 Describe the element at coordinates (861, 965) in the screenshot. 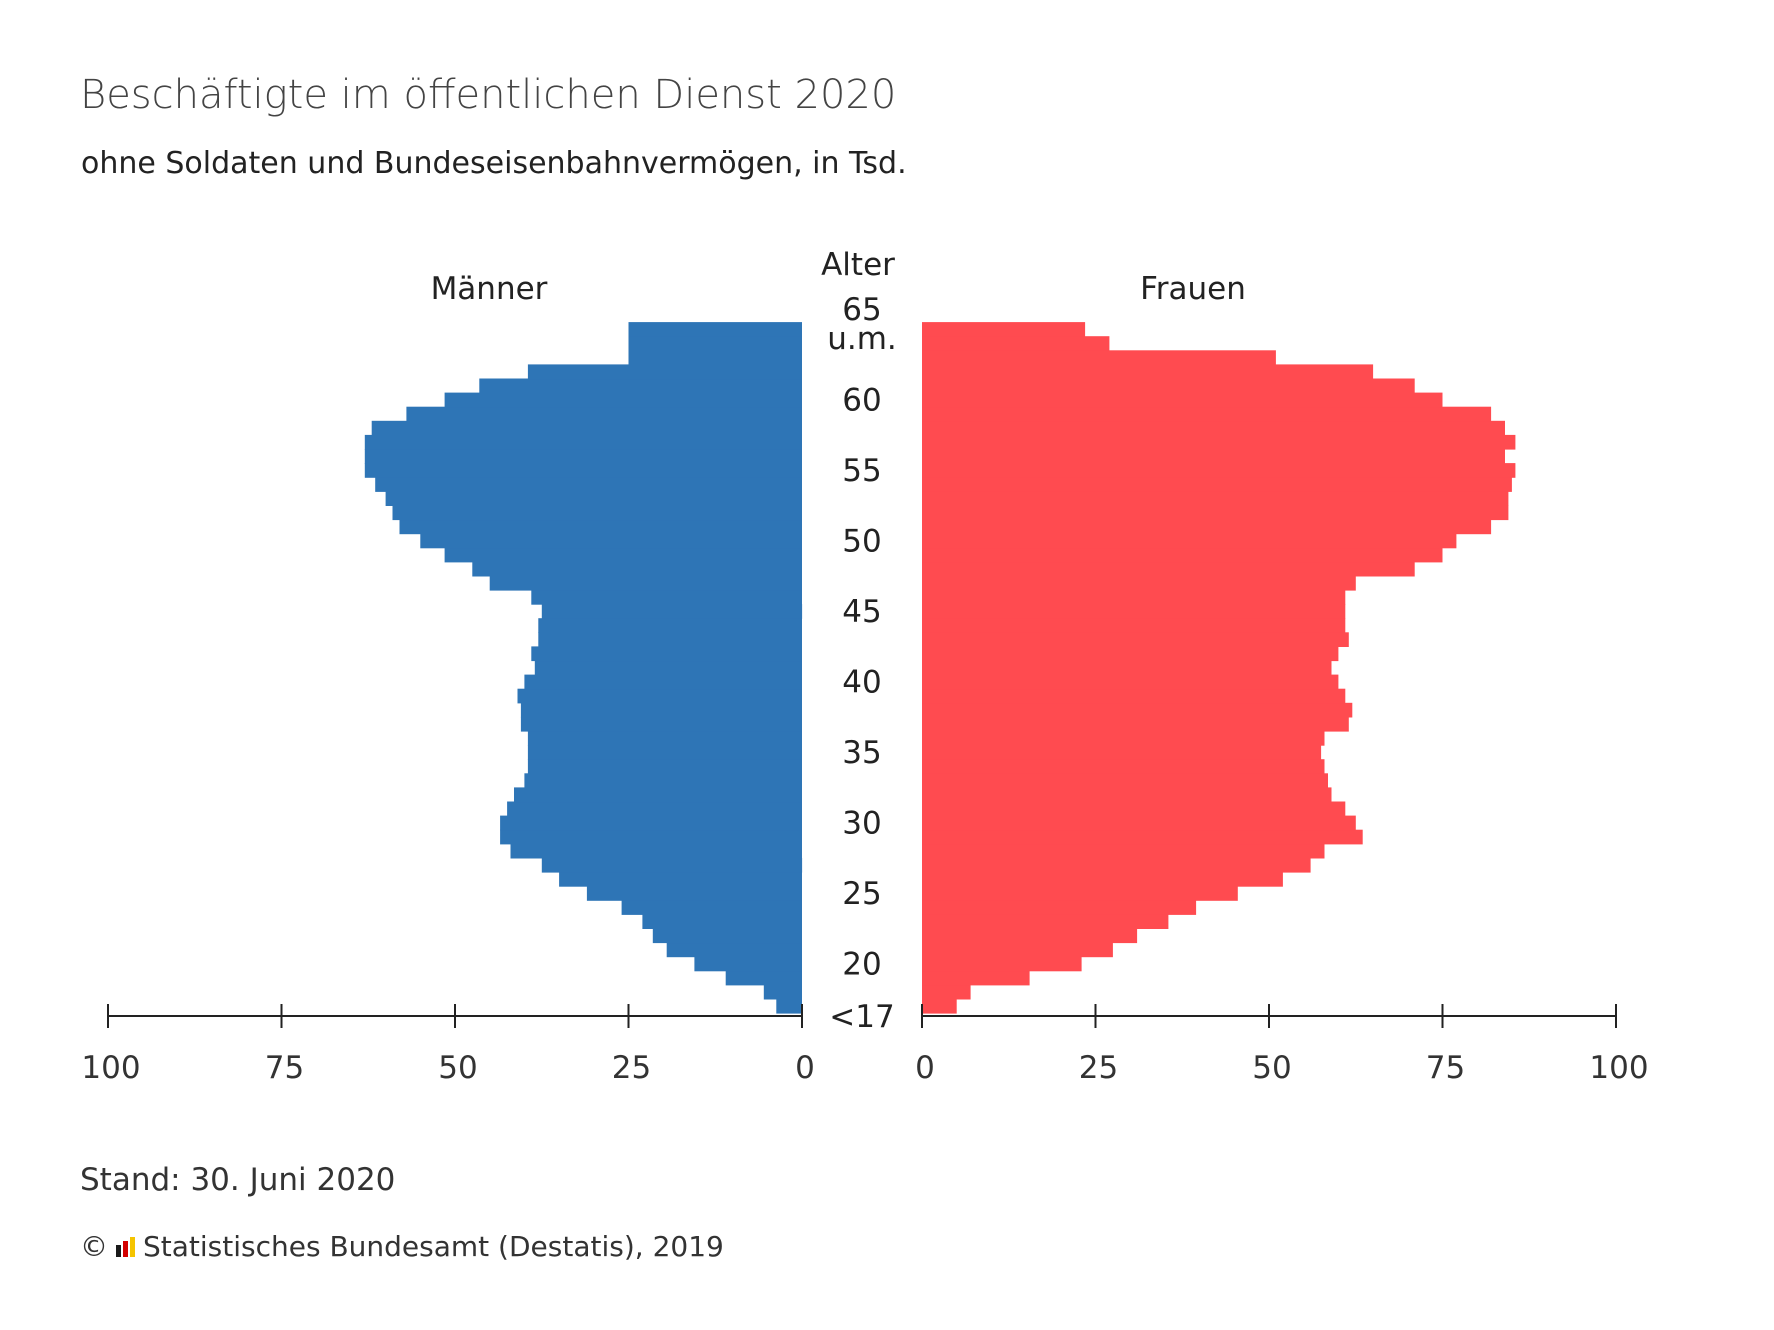

I see `age-label-20: 20` at that location.